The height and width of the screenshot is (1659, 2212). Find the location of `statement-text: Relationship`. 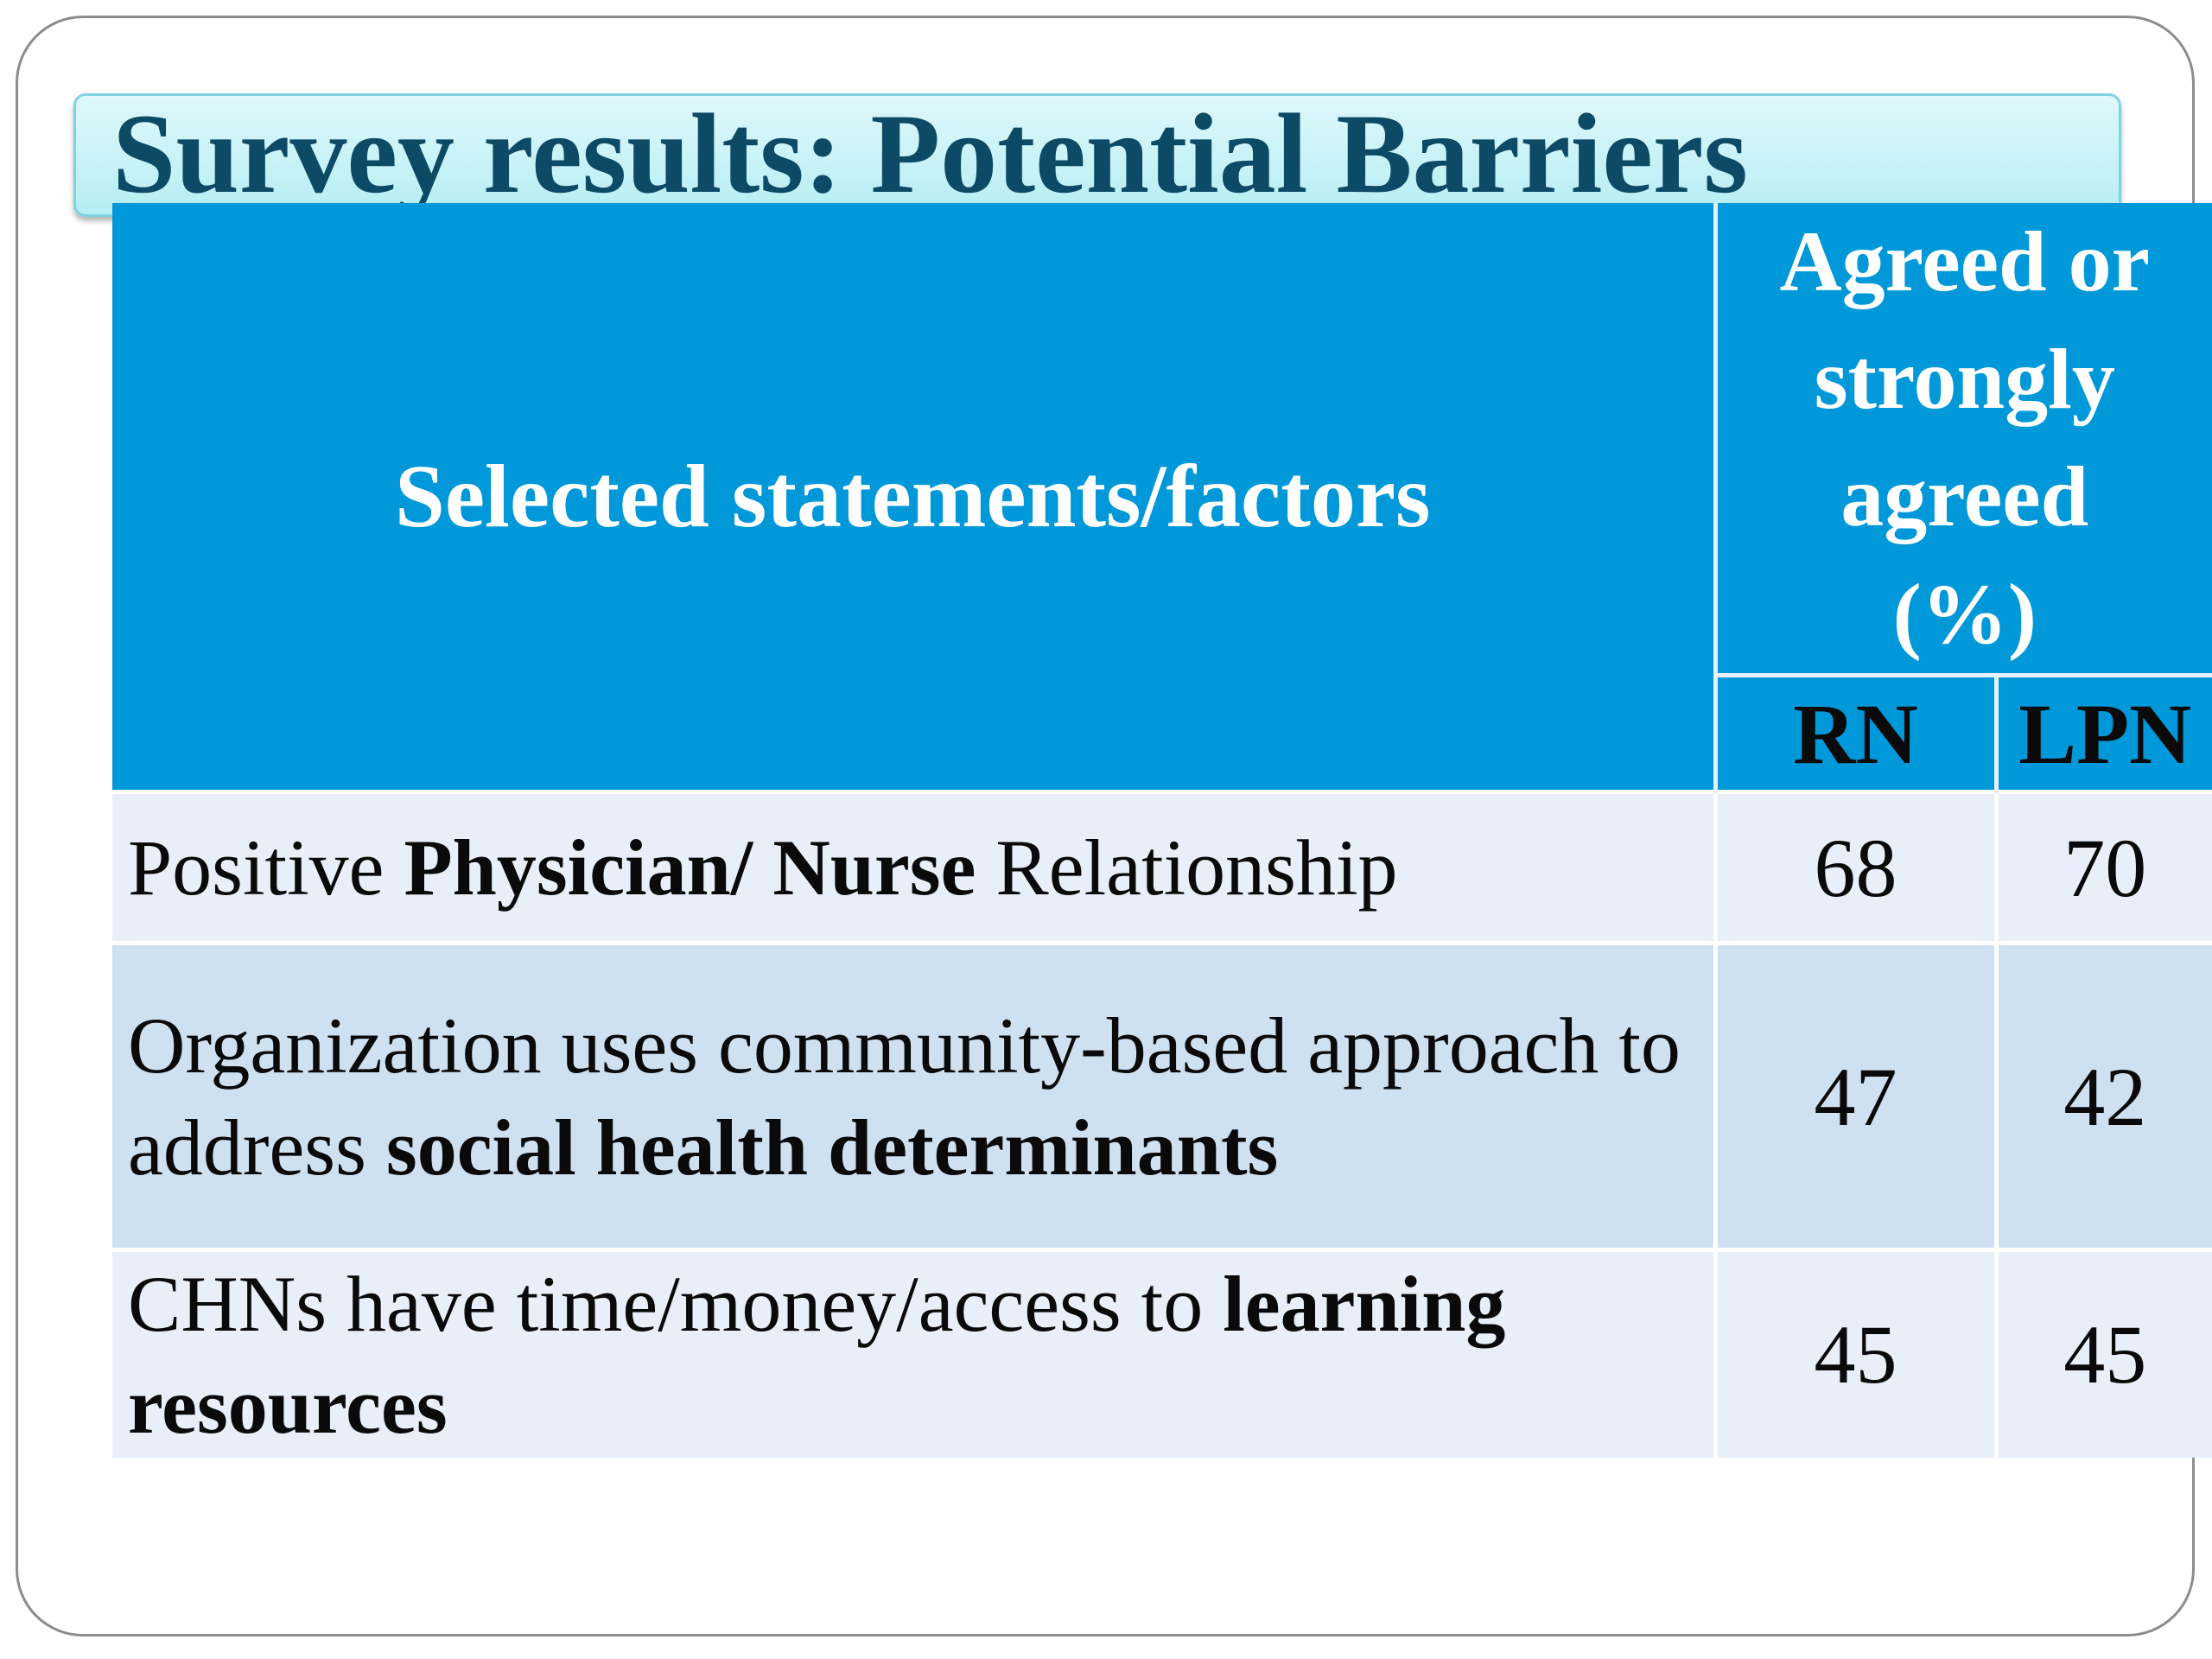

statement-text: Relationship is located at coordinates (1187, 867).